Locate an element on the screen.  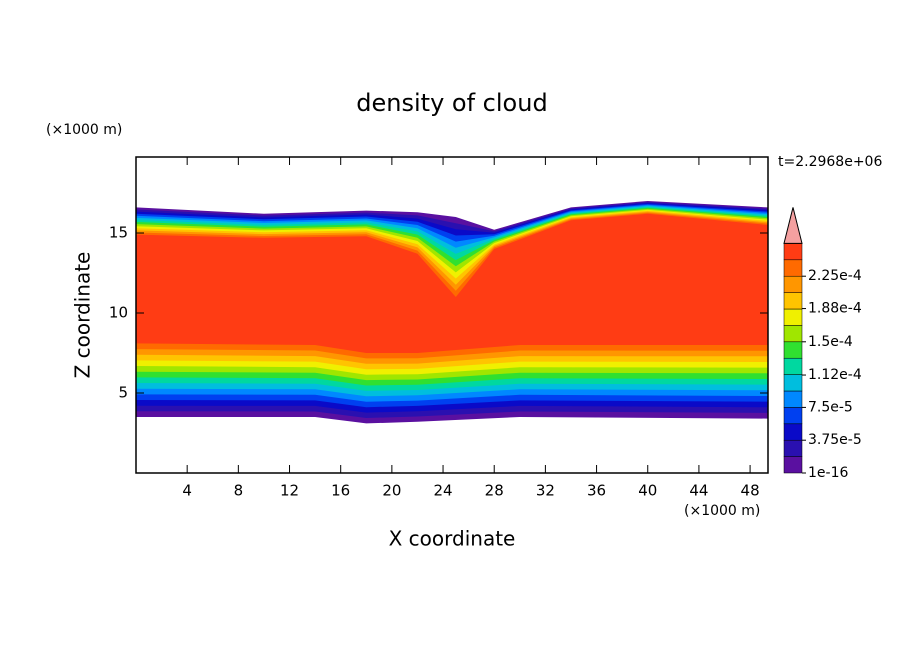
y-axis-label: Z coordinate is located at coordinates (83, 315).